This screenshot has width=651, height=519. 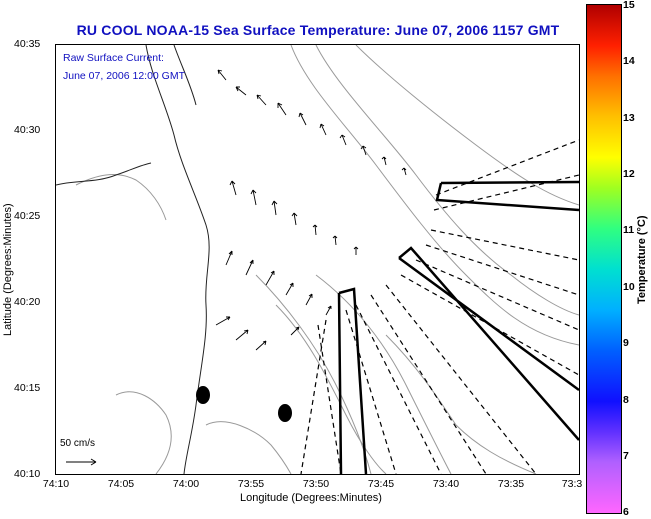 I want to click on y-axis-title: Latitude (Degrees:Minutes), so click(x=8, y=270).